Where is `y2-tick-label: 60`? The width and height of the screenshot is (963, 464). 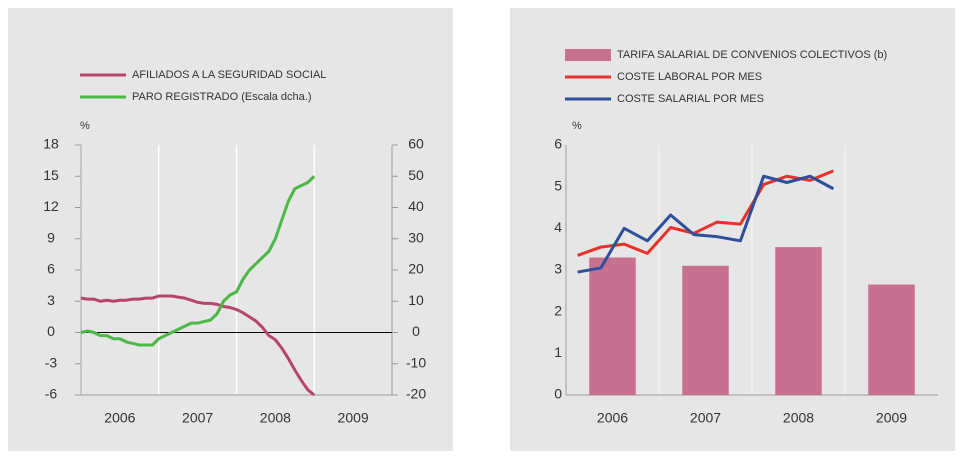 y2-tick-label: 60 is located at coordinates (416, 144).